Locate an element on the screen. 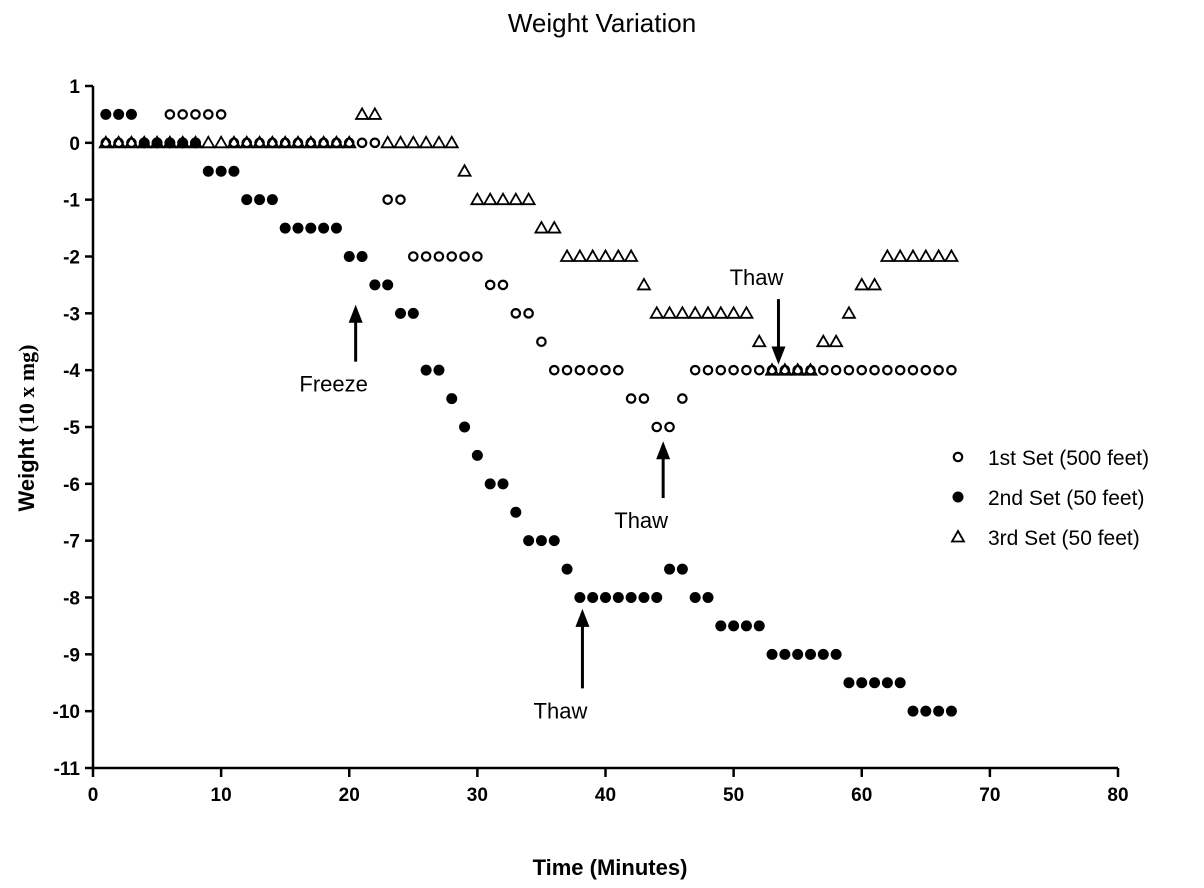 Image resolution: width=1204 pixels, height=888 pixels. y-axis-label: Weight (10 x mg) is located at coordinates (26, 428).